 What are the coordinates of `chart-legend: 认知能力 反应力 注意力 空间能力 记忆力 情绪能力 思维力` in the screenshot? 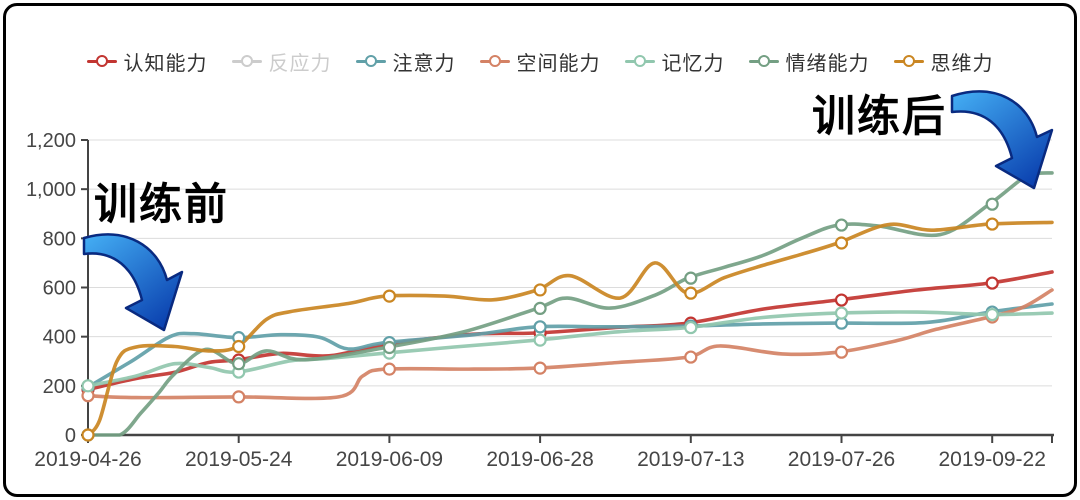 It's located at (540, 61).